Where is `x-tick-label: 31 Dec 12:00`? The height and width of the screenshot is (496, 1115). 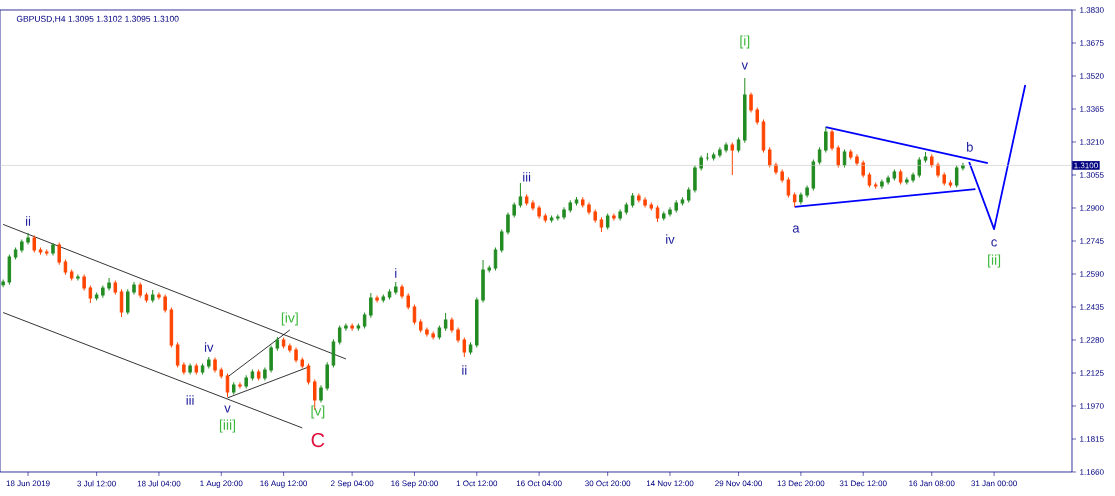
x-tick-label: 31 Dec 12:00 is located at coordinates (863, 483).